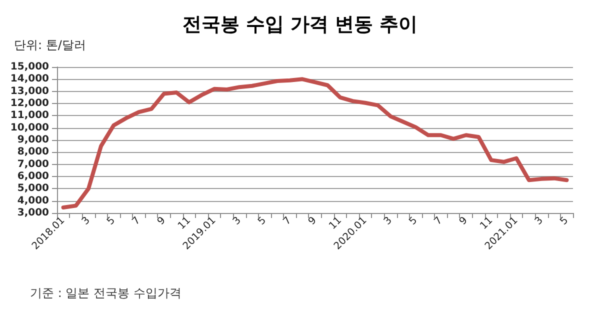 The image size is (600, 333). What do you see at coordinates (300, 25) in the screenshot?
I see `chart-title: 전국봉 수입 가격 변동 추이` at bounding box center [300, 25].